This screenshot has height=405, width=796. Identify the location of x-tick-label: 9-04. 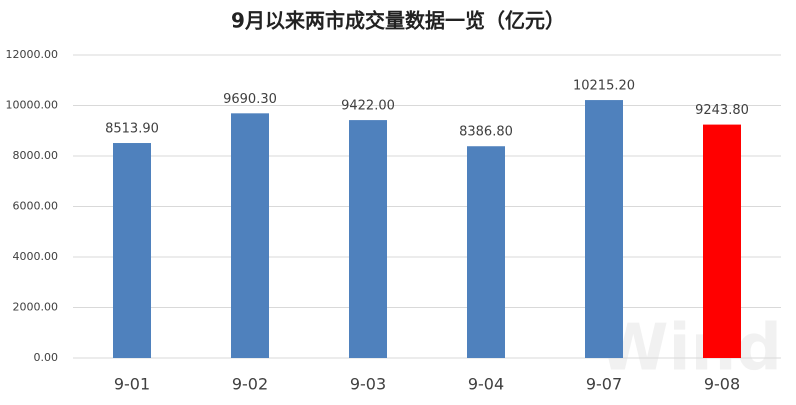
(486, 384).